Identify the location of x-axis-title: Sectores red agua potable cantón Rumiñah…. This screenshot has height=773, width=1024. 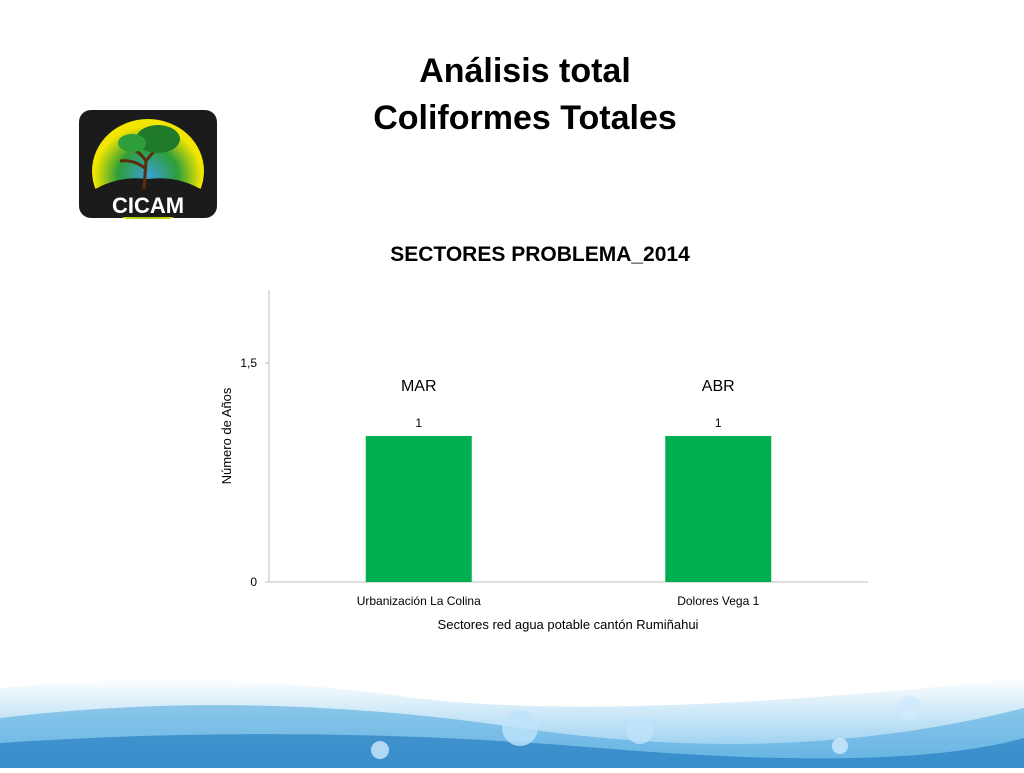
(568, 624).